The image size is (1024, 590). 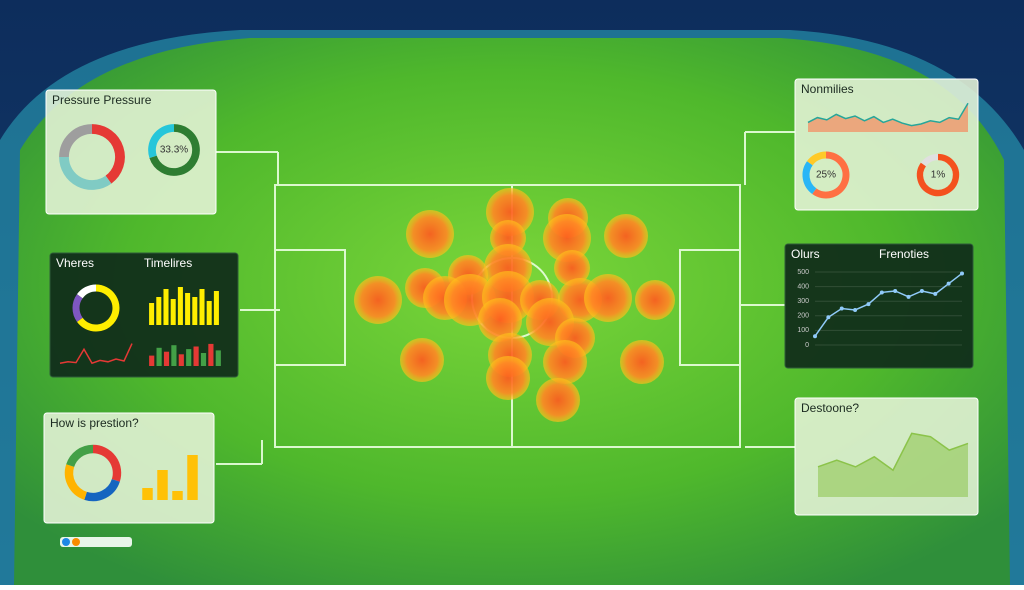 I want to click on panel: Pressure Pressure 33.3%, so click(x=131, y=152).